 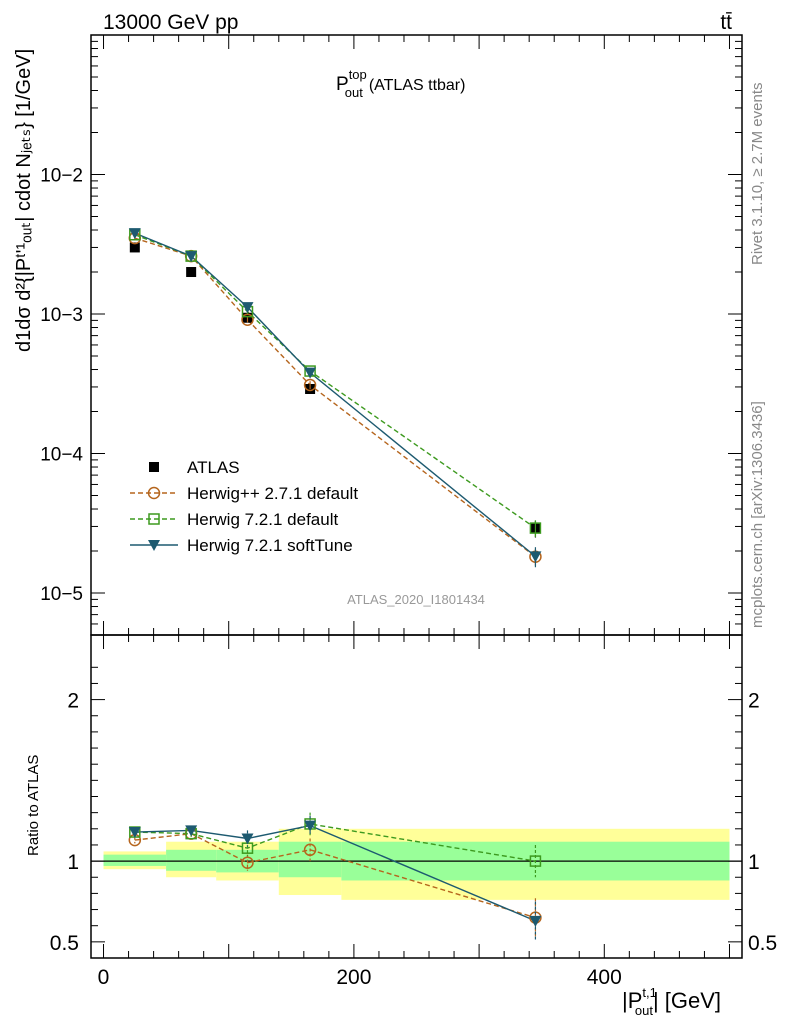 I want to click on x-axis-label: |Pt,1 out| [GeV], so click(x=671, y=1001).